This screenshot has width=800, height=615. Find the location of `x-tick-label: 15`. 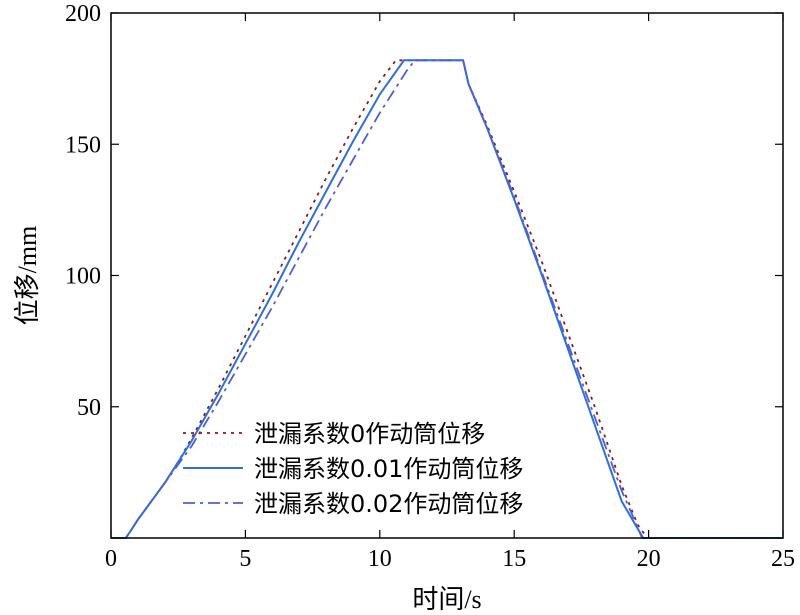

x-tick-label: 15 is located at coordinates (514, 559).